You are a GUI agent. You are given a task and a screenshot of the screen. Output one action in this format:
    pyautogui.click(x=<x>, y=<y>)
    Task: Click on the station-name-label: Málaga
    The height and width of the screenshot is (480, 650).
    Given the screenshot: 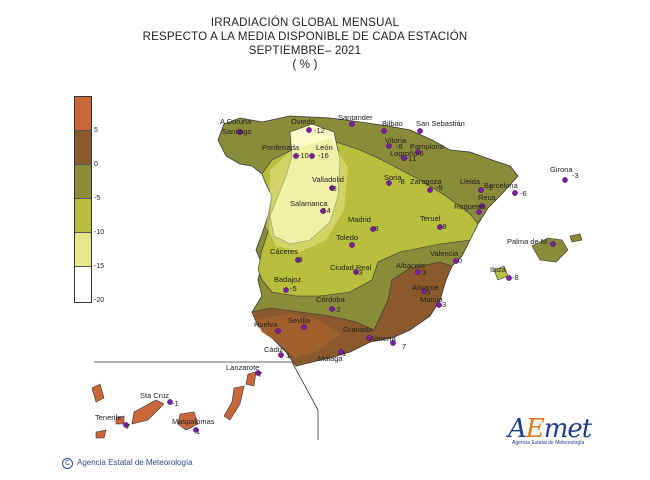 What is the action you would take?
    pyautogui.click(x=330, y=358)
    